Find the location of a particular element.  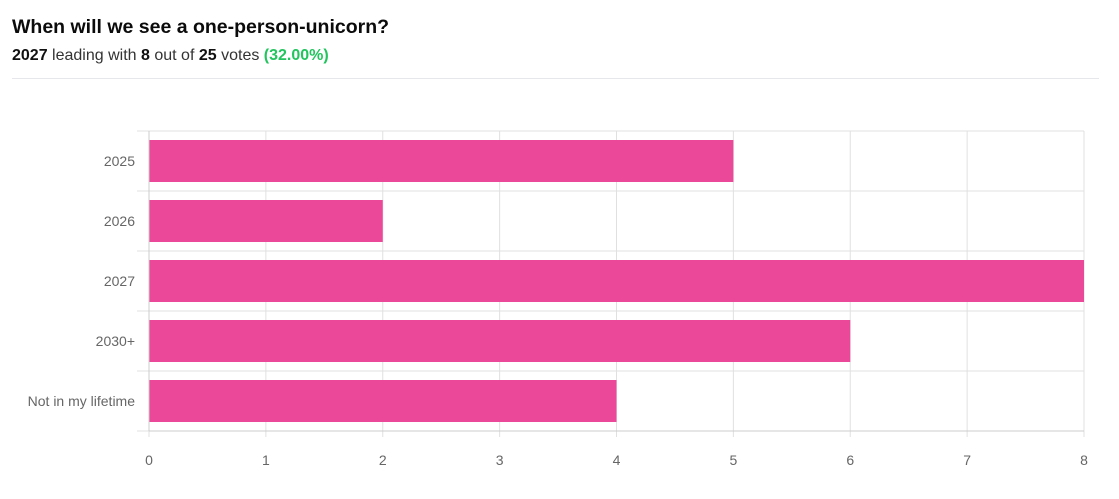

leader-percentage: (32.00%) is located at coordinates (296, 55).